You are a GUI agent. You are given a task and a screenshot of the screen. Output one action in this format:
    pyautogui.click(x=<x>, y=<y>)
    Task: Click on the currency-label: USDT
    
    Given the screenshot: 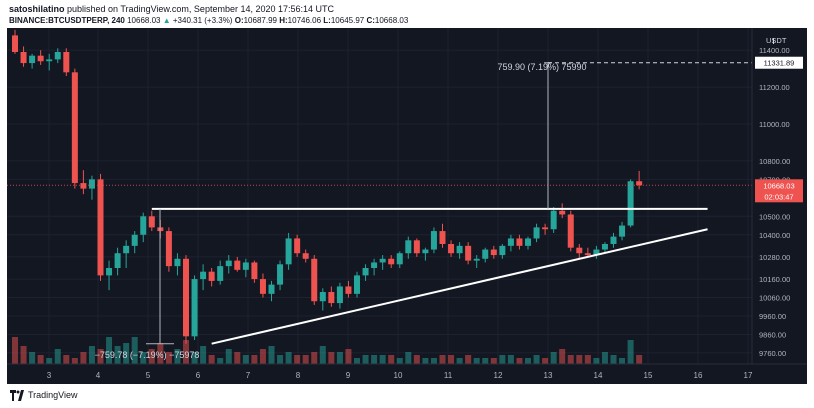 What is the action you would take?
    pyautogui.click(x=776, y=40)
    